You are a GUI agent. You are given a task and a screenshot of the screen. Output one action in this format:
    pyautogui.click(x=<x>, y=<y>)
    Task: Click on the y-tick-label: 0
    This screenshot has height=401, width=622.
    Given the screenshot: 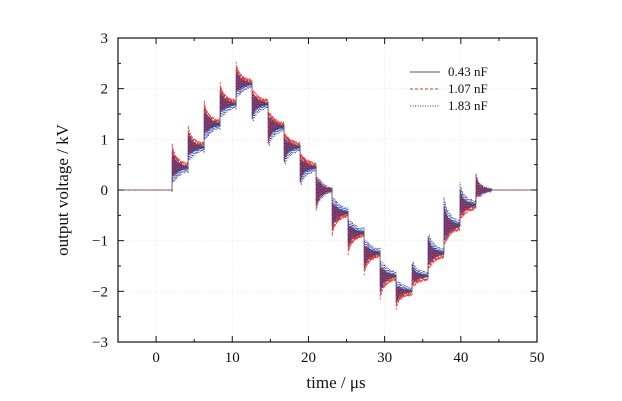 What is the action you would take?
    pyautogui.click(x=105, y=191)
    